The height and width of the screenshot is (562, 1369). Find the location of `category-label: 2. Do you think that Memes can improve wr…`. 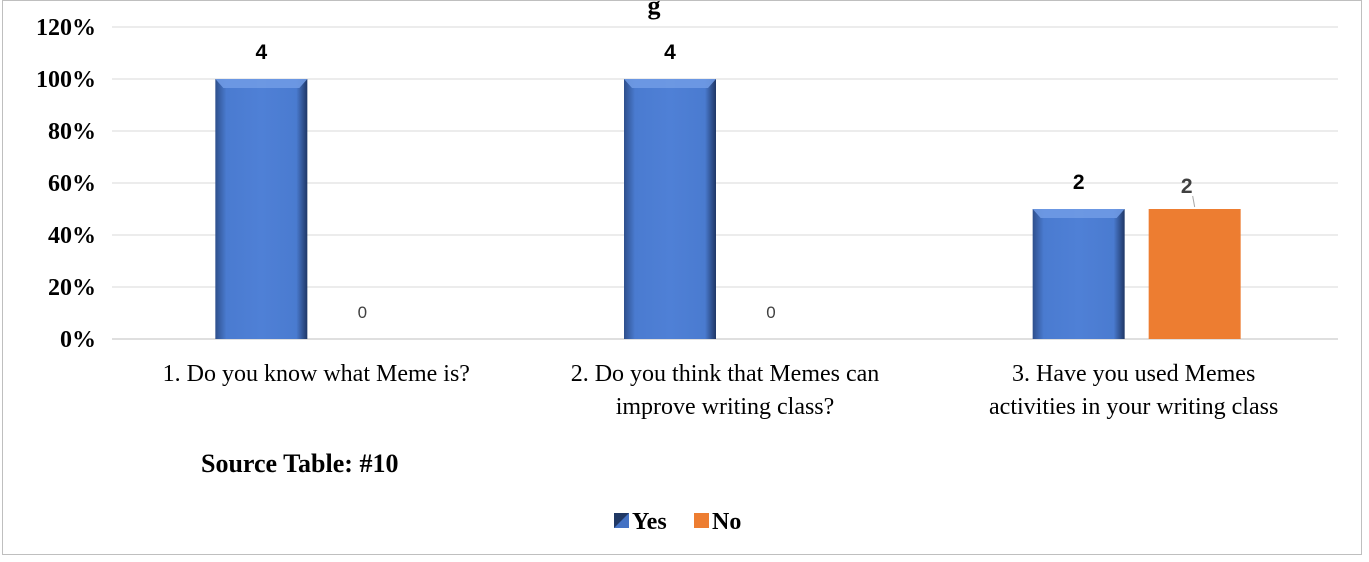

category-label: 2. Do you think that Memes can improve wr… is located at coordinates (725, 390).